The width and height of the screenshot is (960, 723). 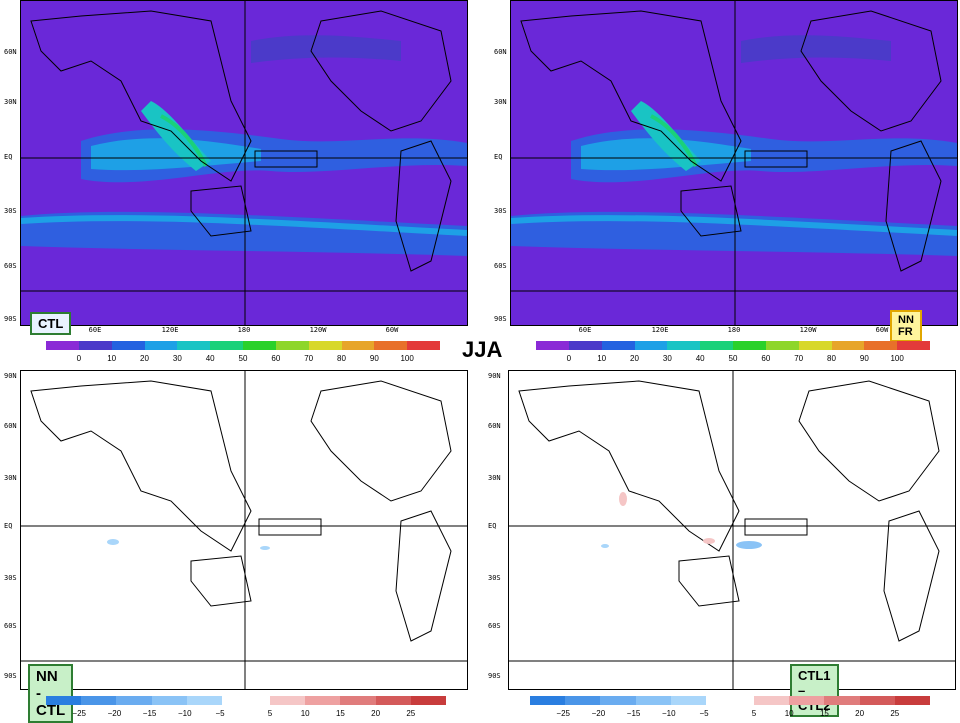 I want to click on colorbar-label: 70, so click(x=799, y=358).